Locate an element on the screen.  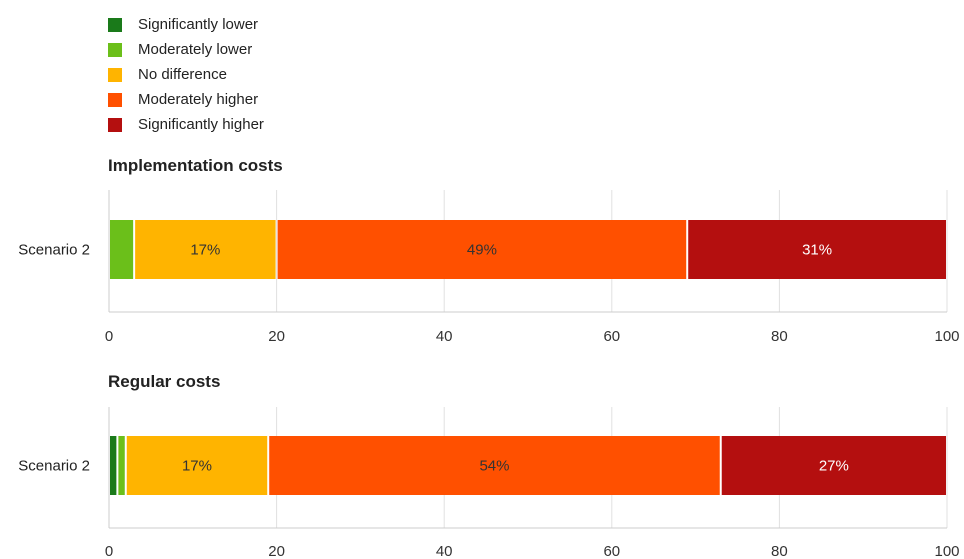
bar-data-label: 31% is located at coordinates (817, 250).